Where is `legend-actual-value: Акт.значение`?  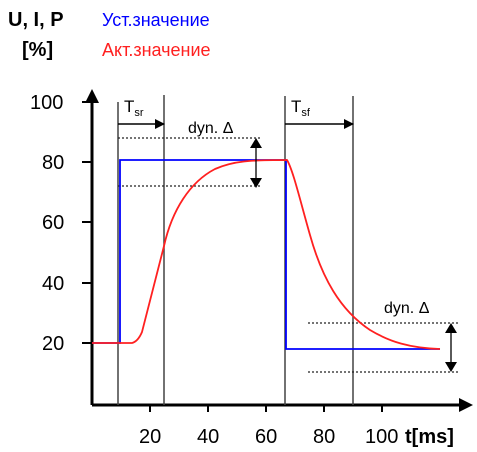 legend-actual-value: Акт.значение is located at coordinates (156, 50).